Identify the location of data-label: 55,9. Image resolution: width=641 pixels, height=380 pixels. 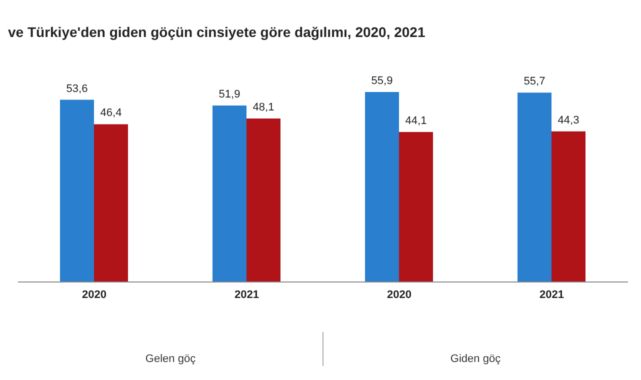
(382, 80).